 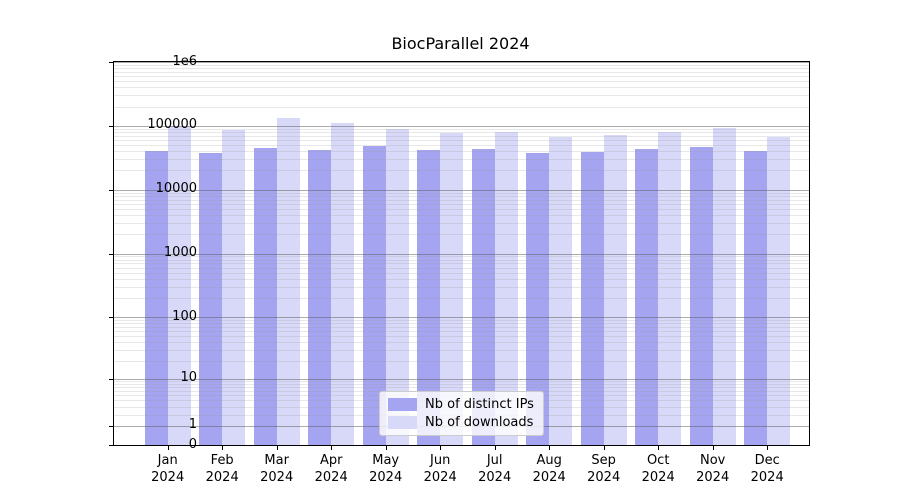 I want to click on xtick-mark-nov, so click(x=713, y=447).